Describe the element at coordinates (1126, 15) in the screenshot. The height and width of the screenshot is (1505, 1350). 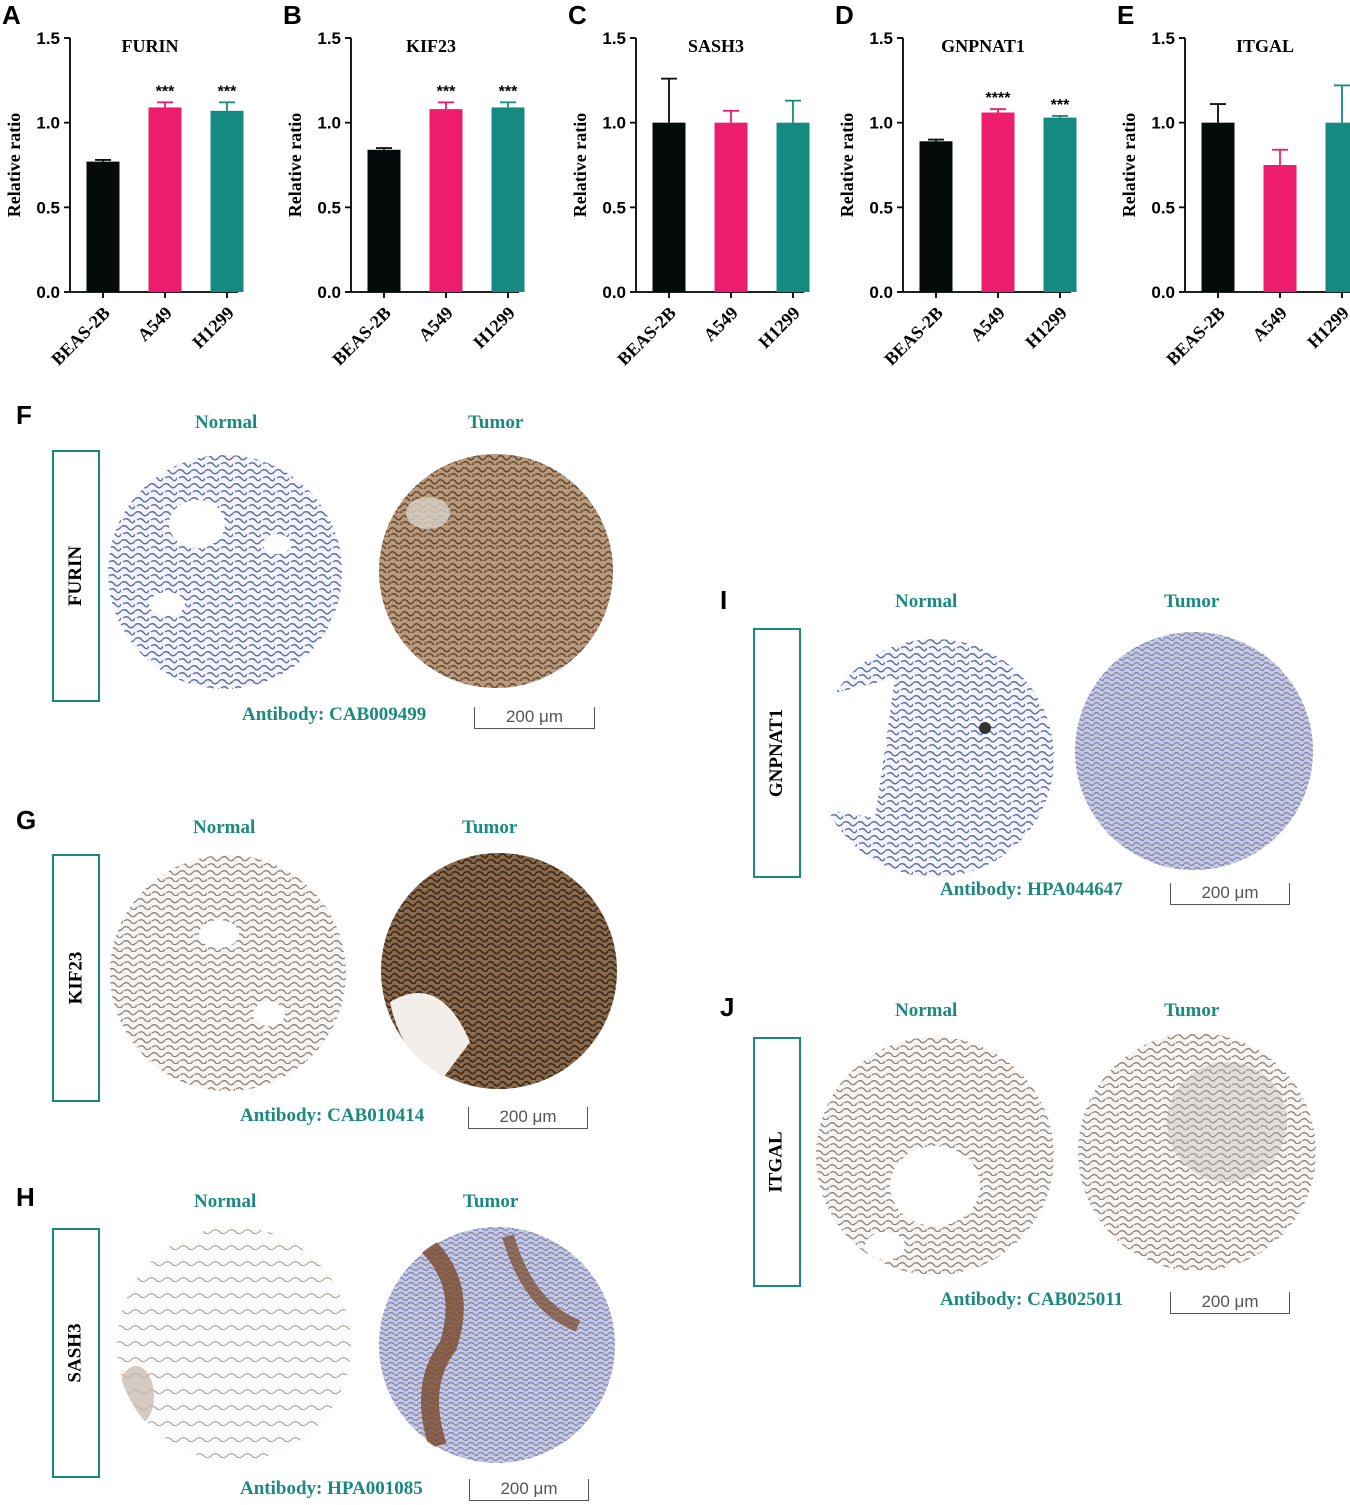
I see `panel-letter-e: E` at that location.